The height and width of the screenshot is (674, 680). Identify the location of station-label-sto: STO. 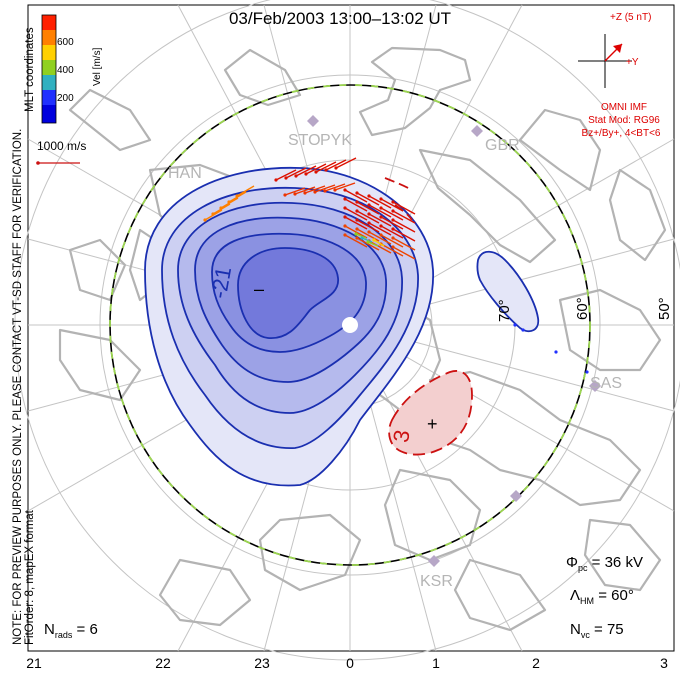
(304, 140).